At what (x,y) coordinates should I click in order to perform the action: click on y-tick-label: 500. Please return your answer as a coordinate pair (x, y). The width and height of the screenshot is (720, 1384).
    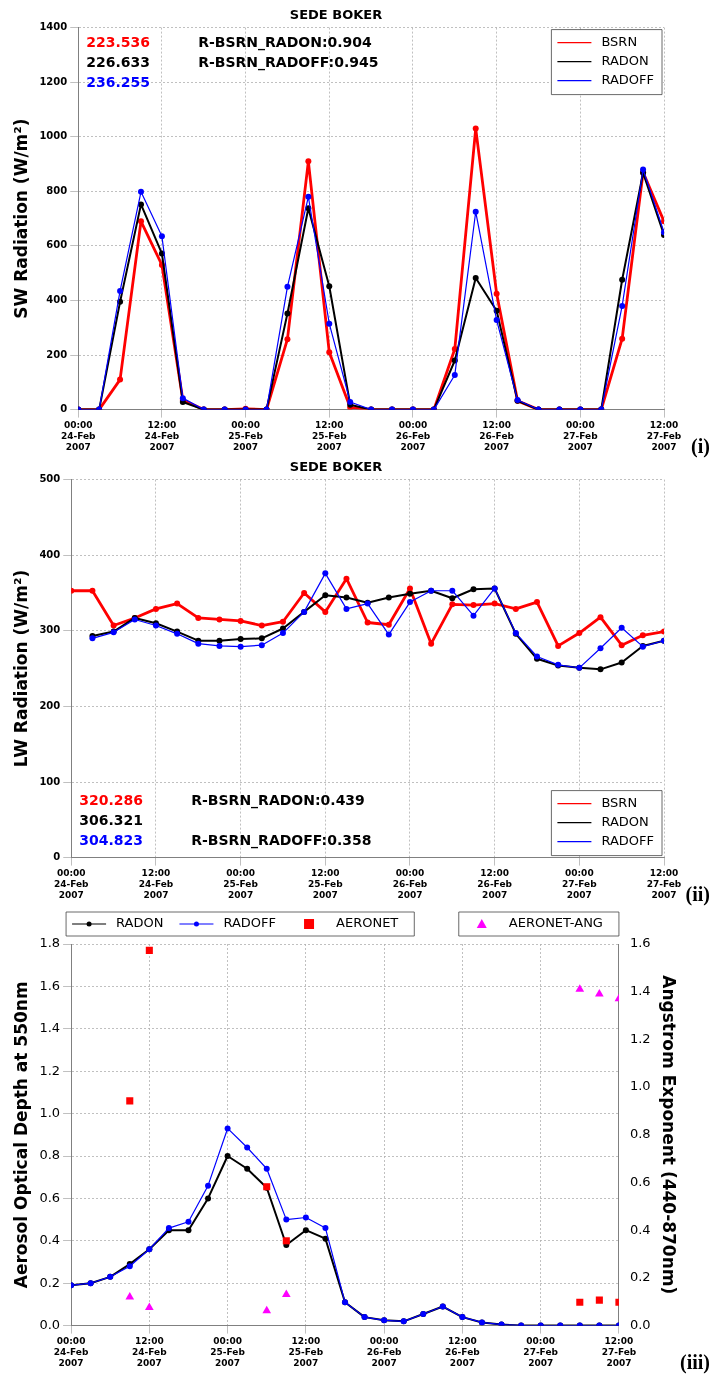
    Looking at the image, I should click on (50, 479).